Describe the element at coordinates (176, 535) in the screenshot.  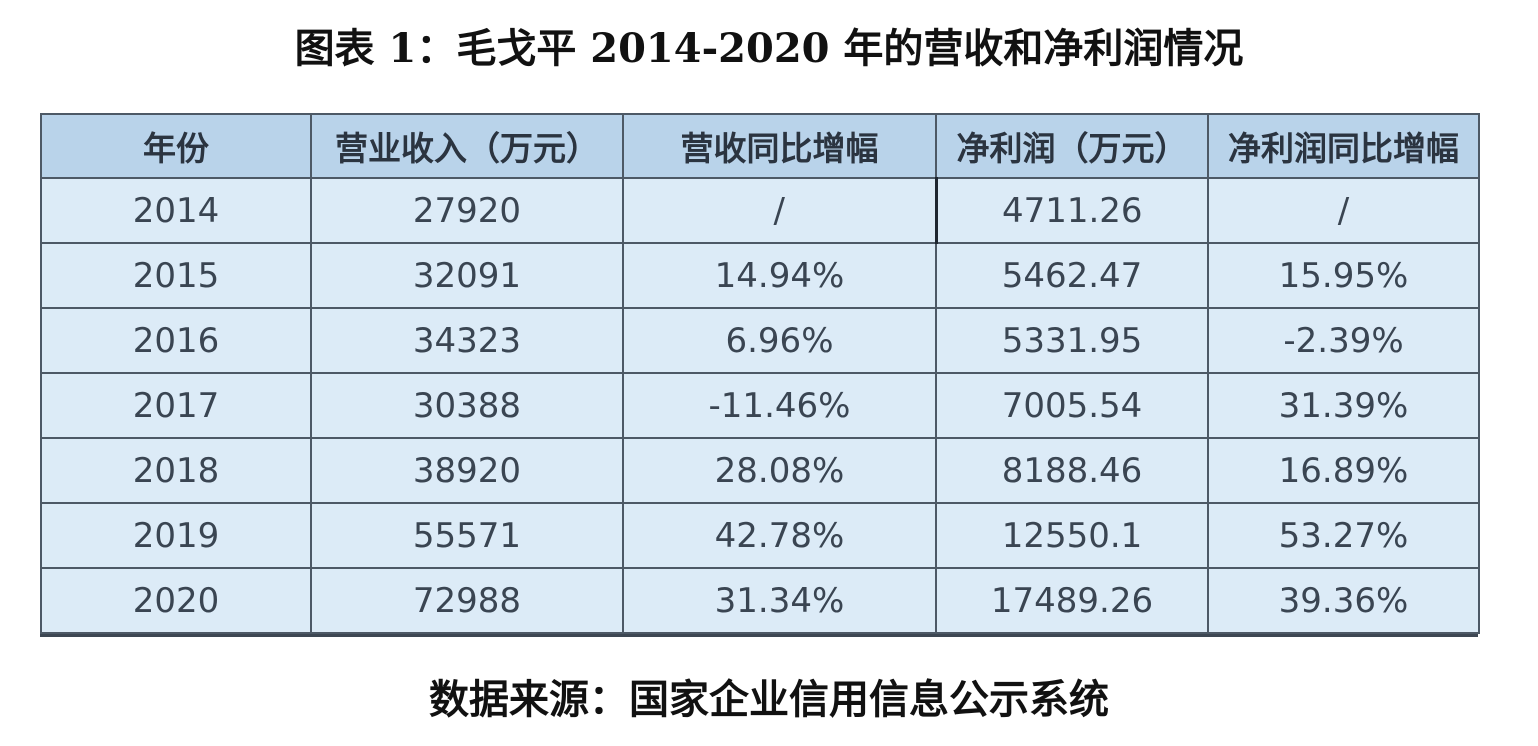
I see `cell-year: 2019` at that location.